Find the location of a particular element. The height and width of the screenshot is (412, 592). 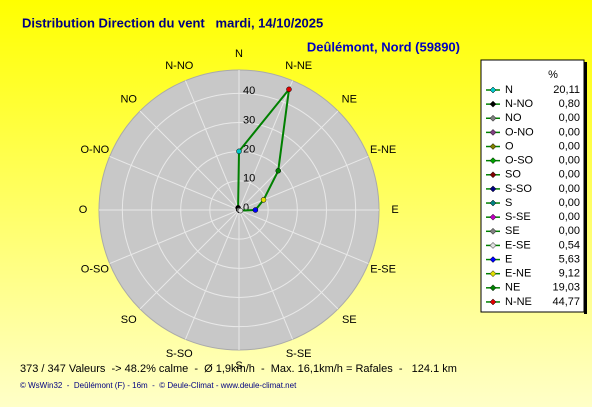

direction-label: E-NE is located at coordinates (383, 150).